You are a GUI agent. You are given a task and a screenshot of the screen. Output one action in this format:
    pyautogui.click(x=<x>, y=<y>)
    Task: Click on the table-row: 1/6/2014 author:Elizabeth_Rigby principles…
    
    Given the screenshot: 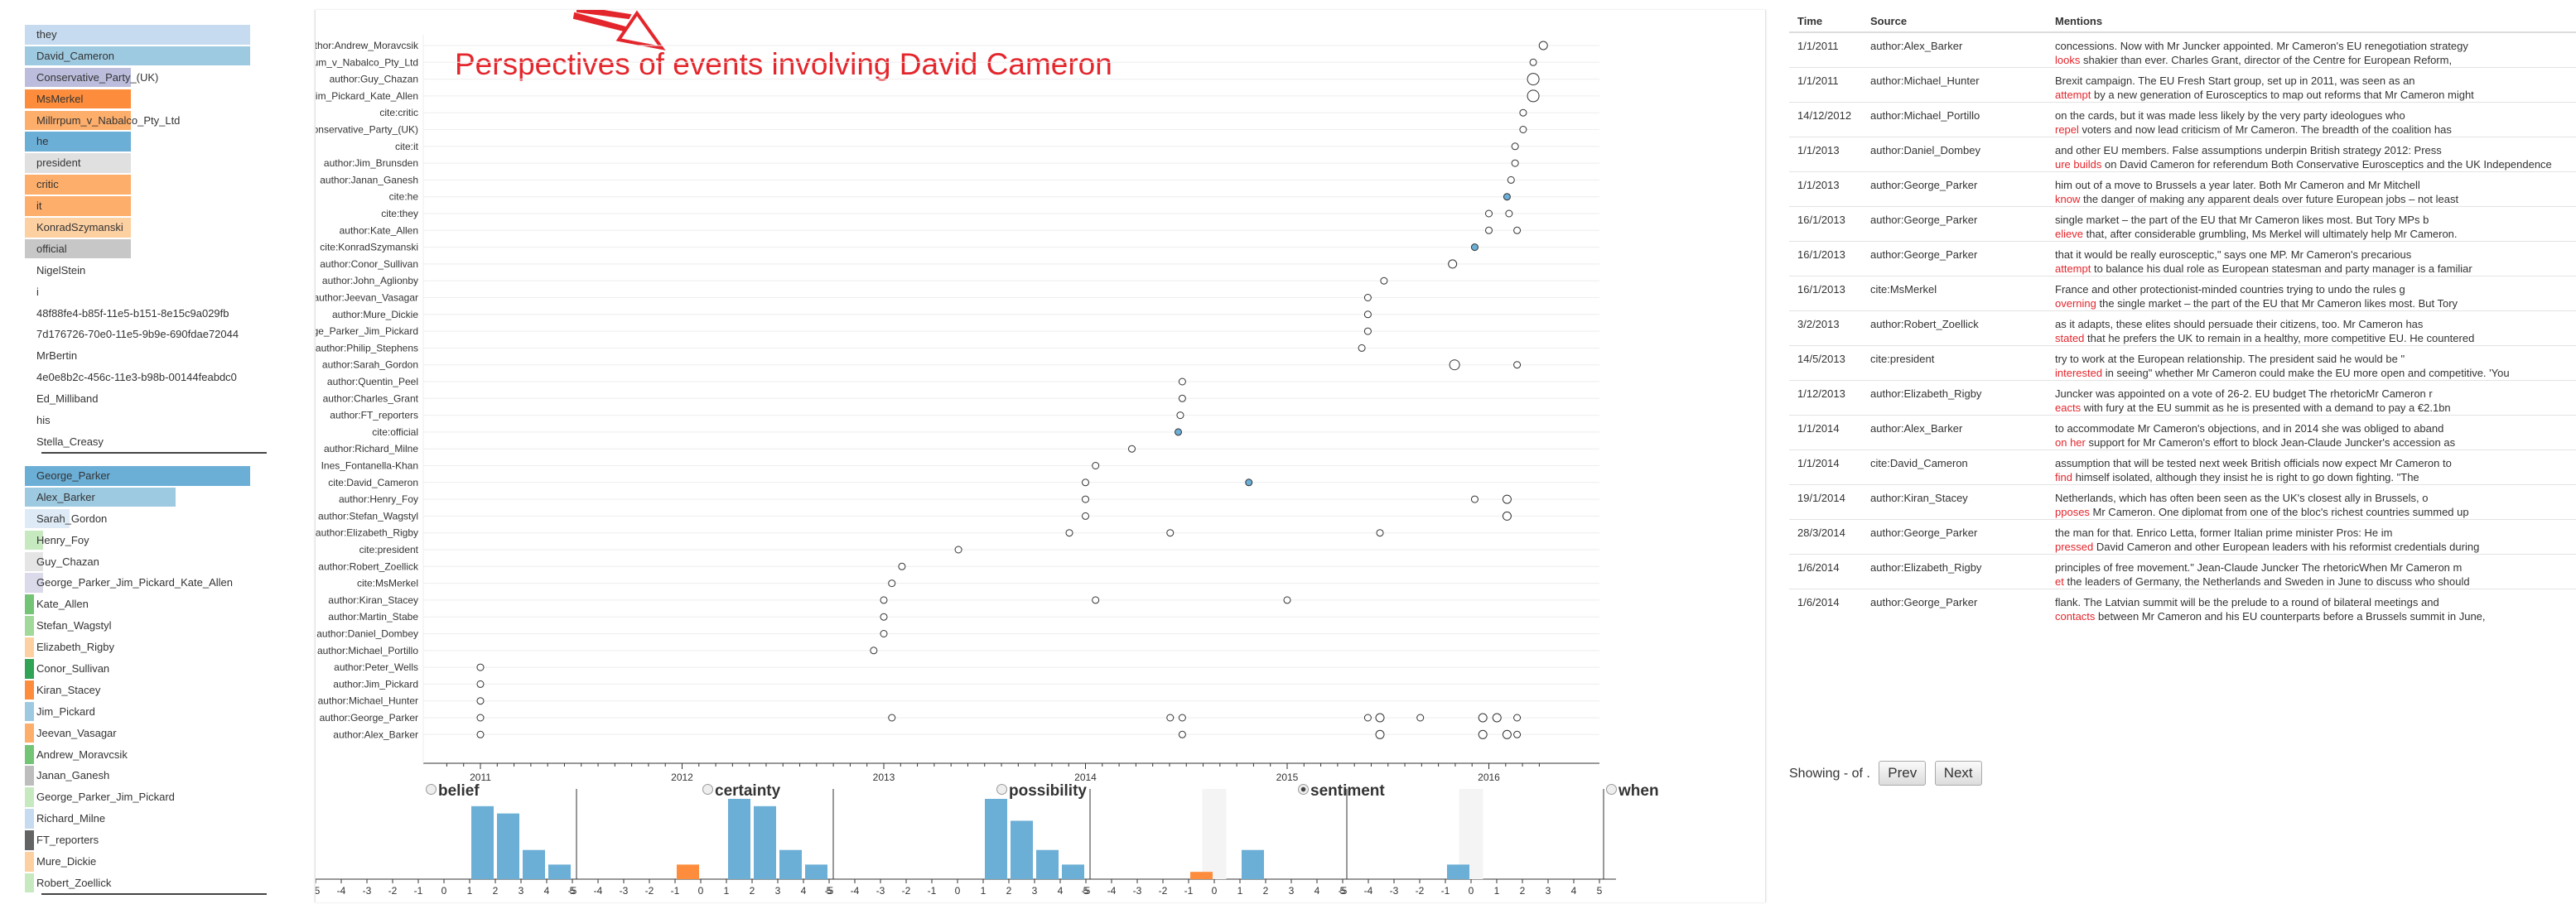 What is the action you would take?
    pyautogui.click(x=2182, y=571)
    